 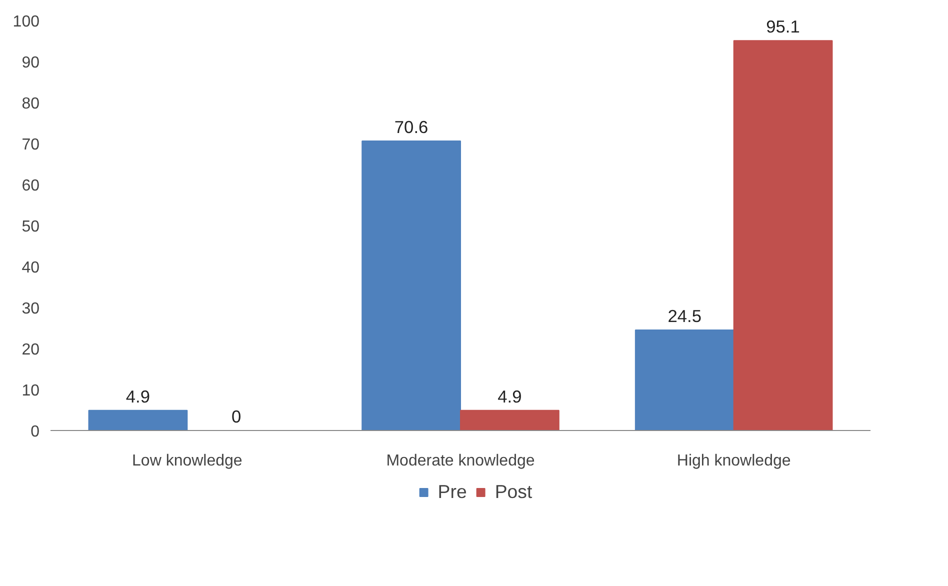 What do you see at coordinates (31, 268) in the screenshot?
I see `y-tick-label: 40` at bounding box center [31, 268].